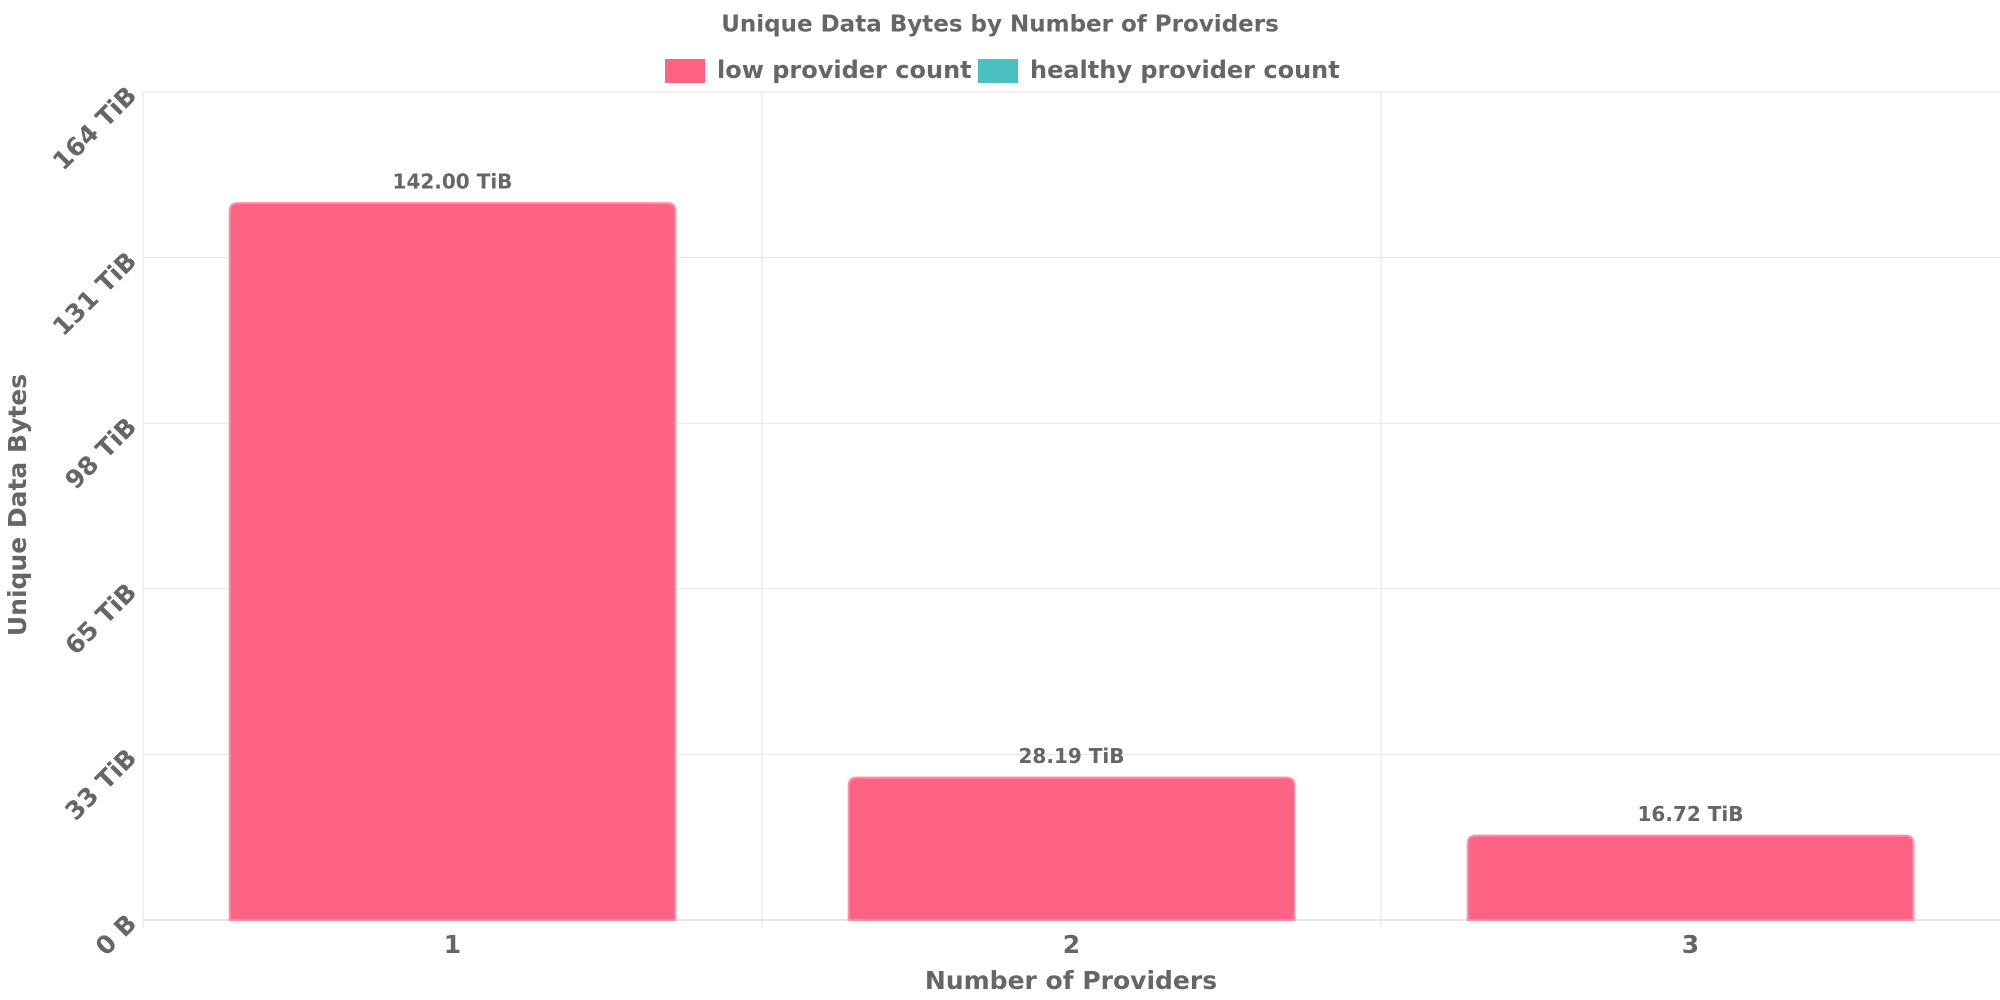 This screenshot has height=1000, width=2000. I want to click on y-tick-label: 164 TiB, so click(94, 128).